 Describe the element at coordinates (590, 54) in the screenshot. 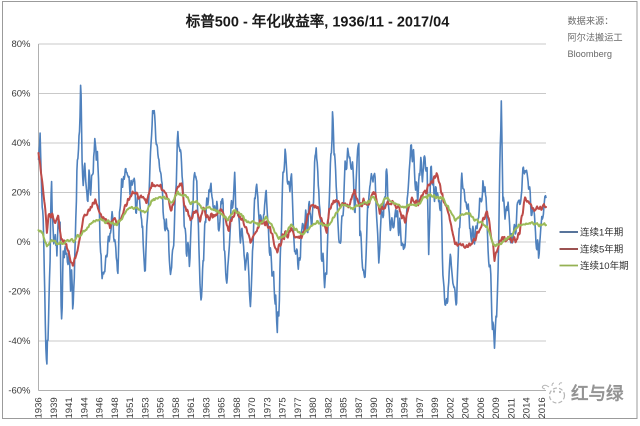

I see `svg-text: Bloomberg` at that location.